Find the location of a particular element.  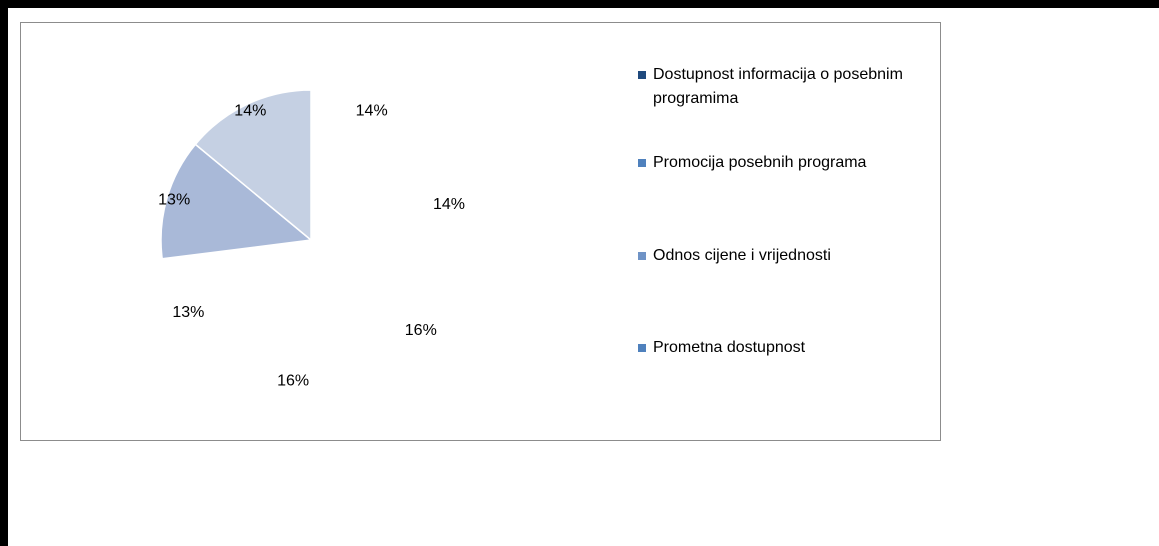

pie: 14% 14% 16% 16% 13% 13% 14% is located at coordinates (311, 240).